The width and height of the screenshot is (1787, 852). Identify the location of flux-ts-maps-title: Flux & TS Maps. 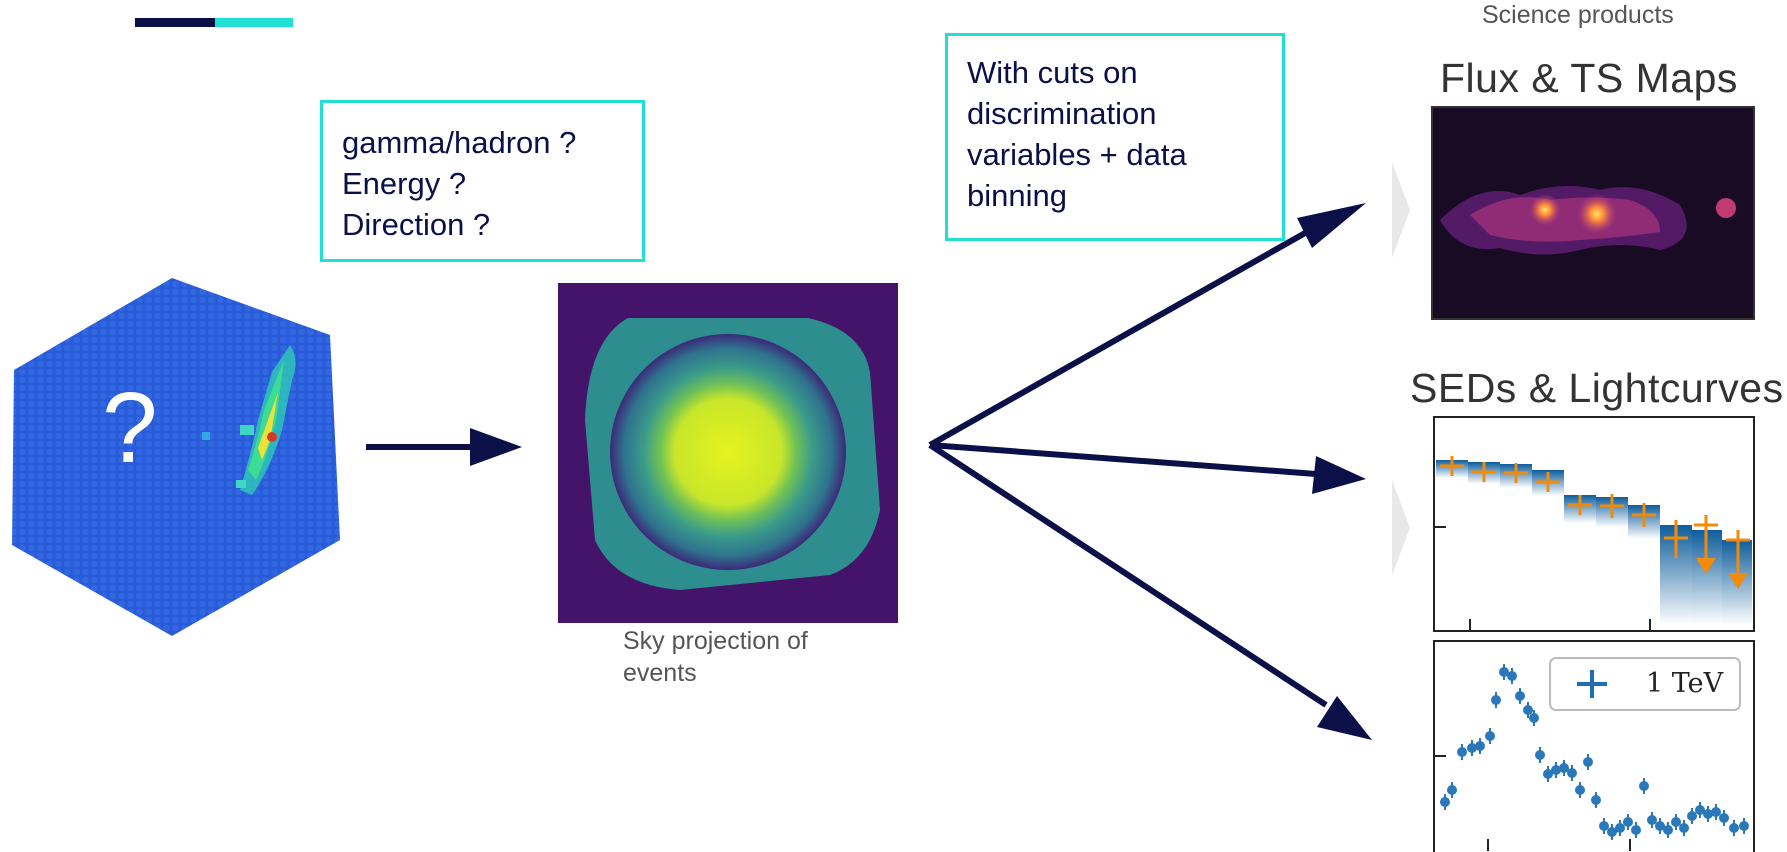
(1589, 78).